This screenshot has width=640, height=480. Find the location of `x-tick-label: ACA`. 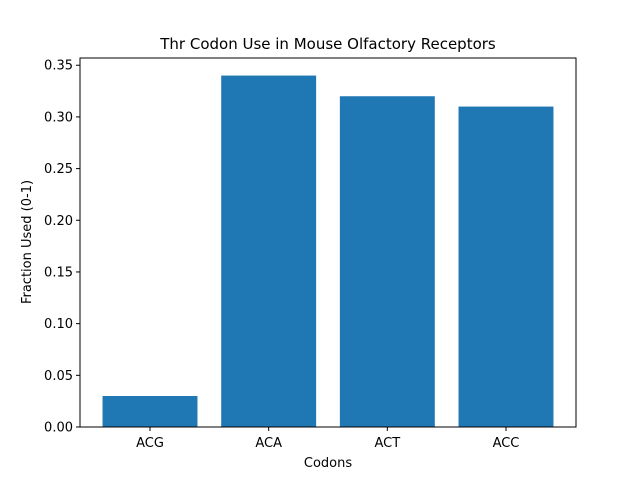

x-tick-label: ACA is located at coordinates (268, 443).